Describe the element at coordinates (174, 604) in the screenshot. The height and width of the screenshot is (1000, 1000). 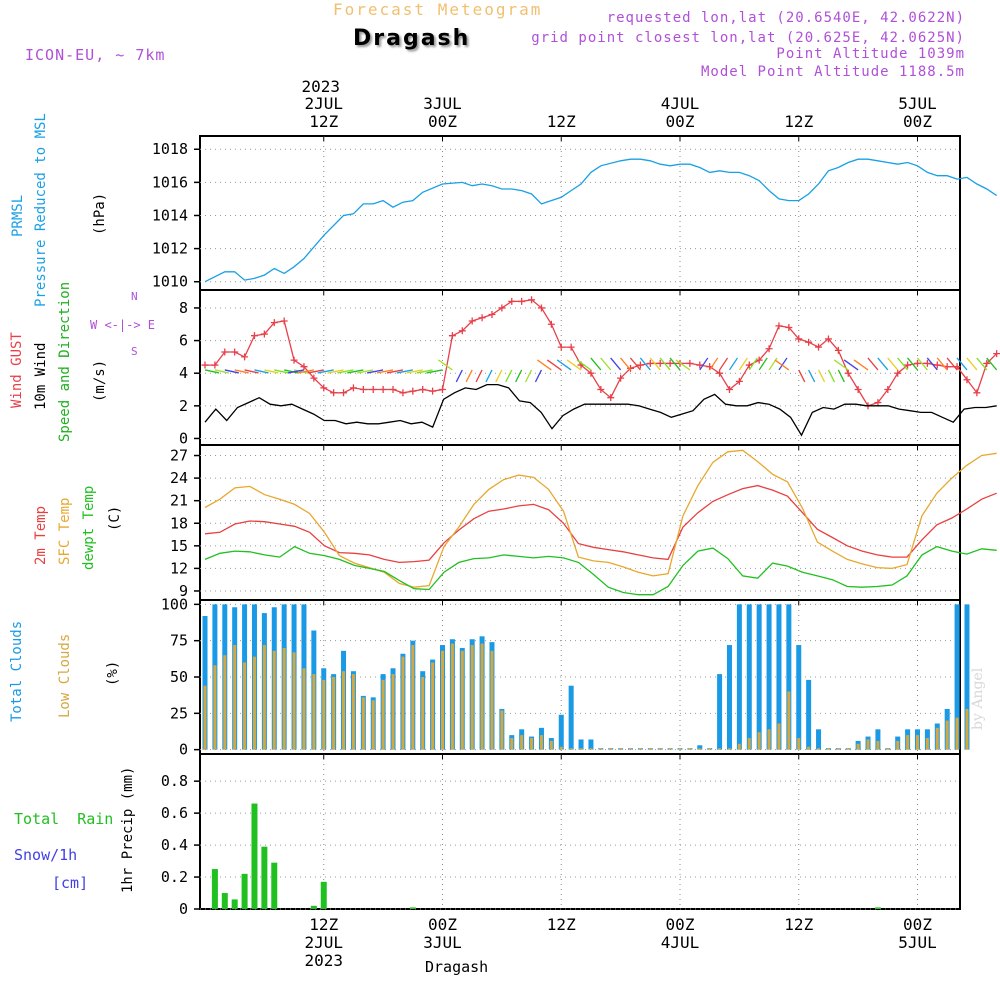
I see `y-tick-label: 100` at that location.